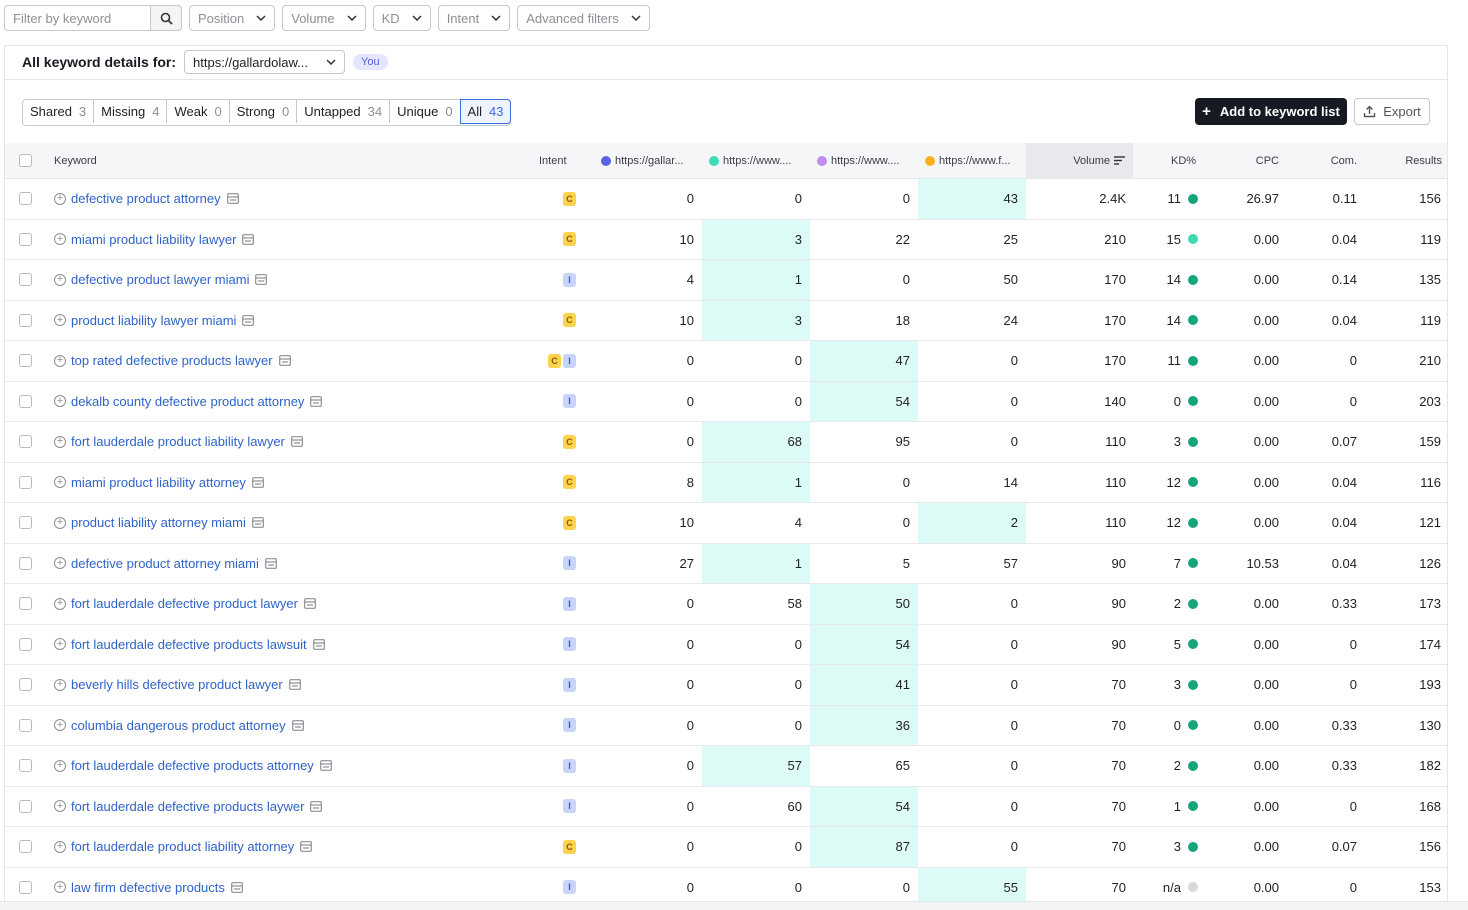  Describe the element at coordinates (1271, 111) in the screenshot. I see `add-to-keyword-list-button: + Add to keyword list` at that location.